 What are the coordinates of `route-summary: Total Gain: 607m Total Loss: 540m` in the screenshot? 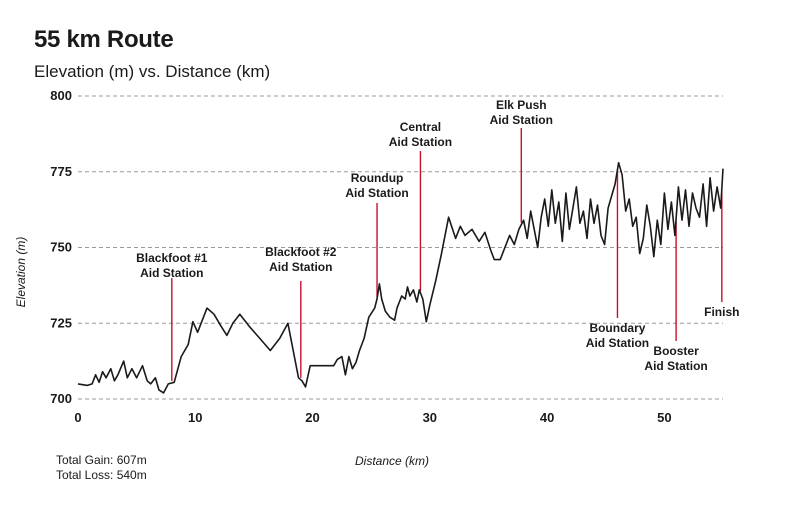 It's located at (101, 468).